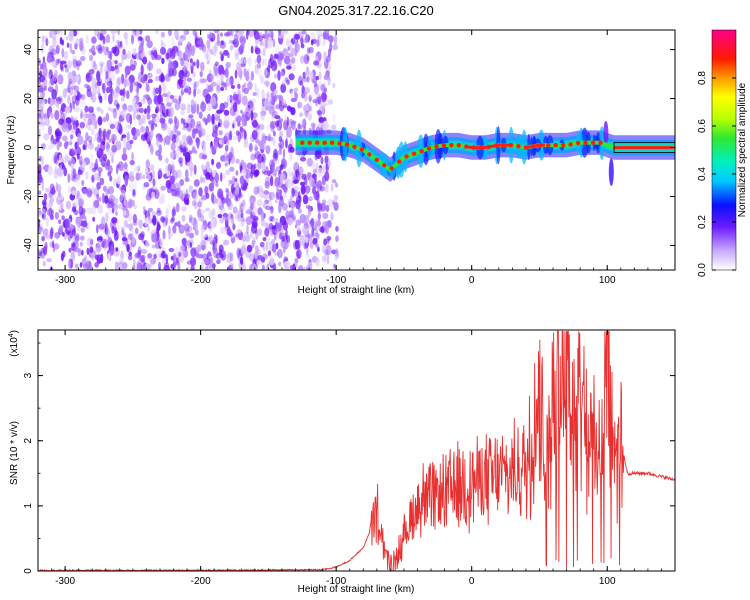 Image resolution: width=750 pixels, height=600 pixels. What do you see at coordinates (742, 149) in the screenshot?
I see `colorbar-label: Normalized spectral amplitude` at bounding box center [742, 149].